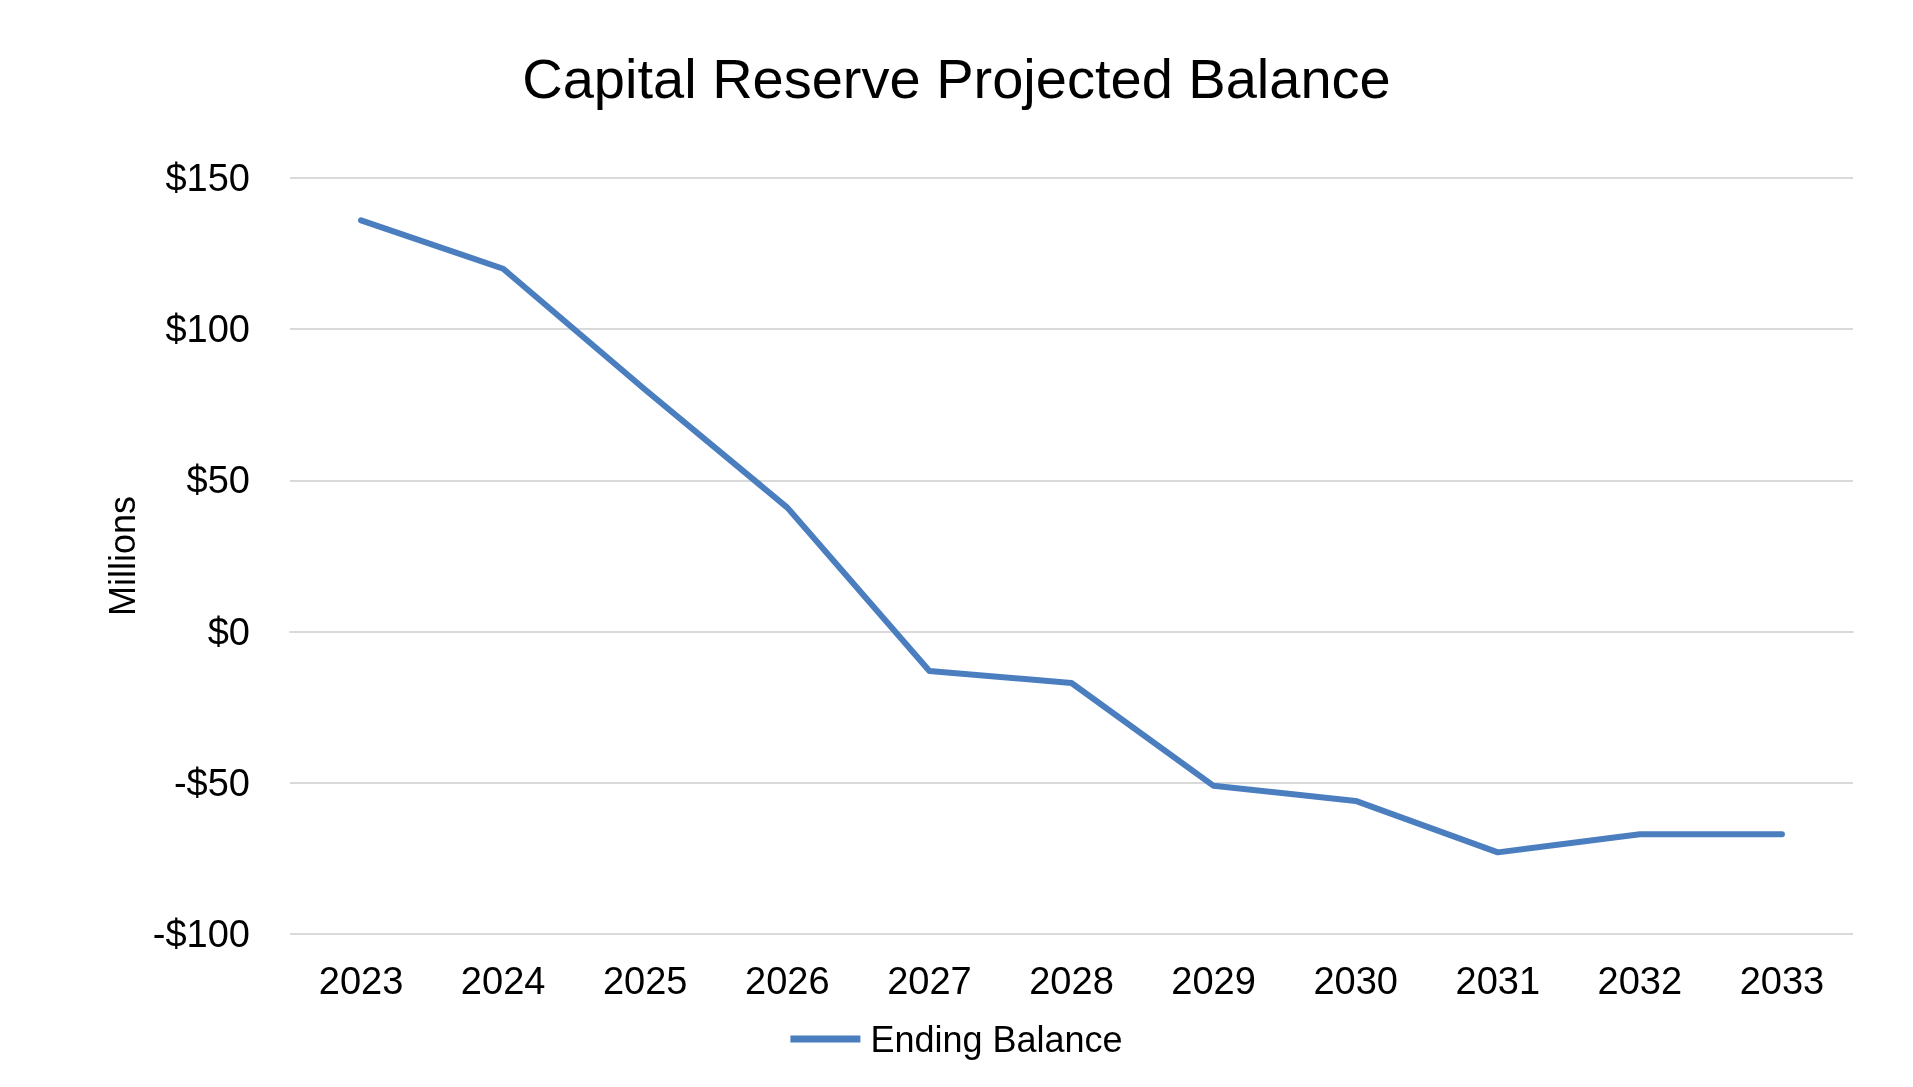 This screenshot has height=1087, width=1913. I want to click on x-tick-label: 2025, so click(645, 981).